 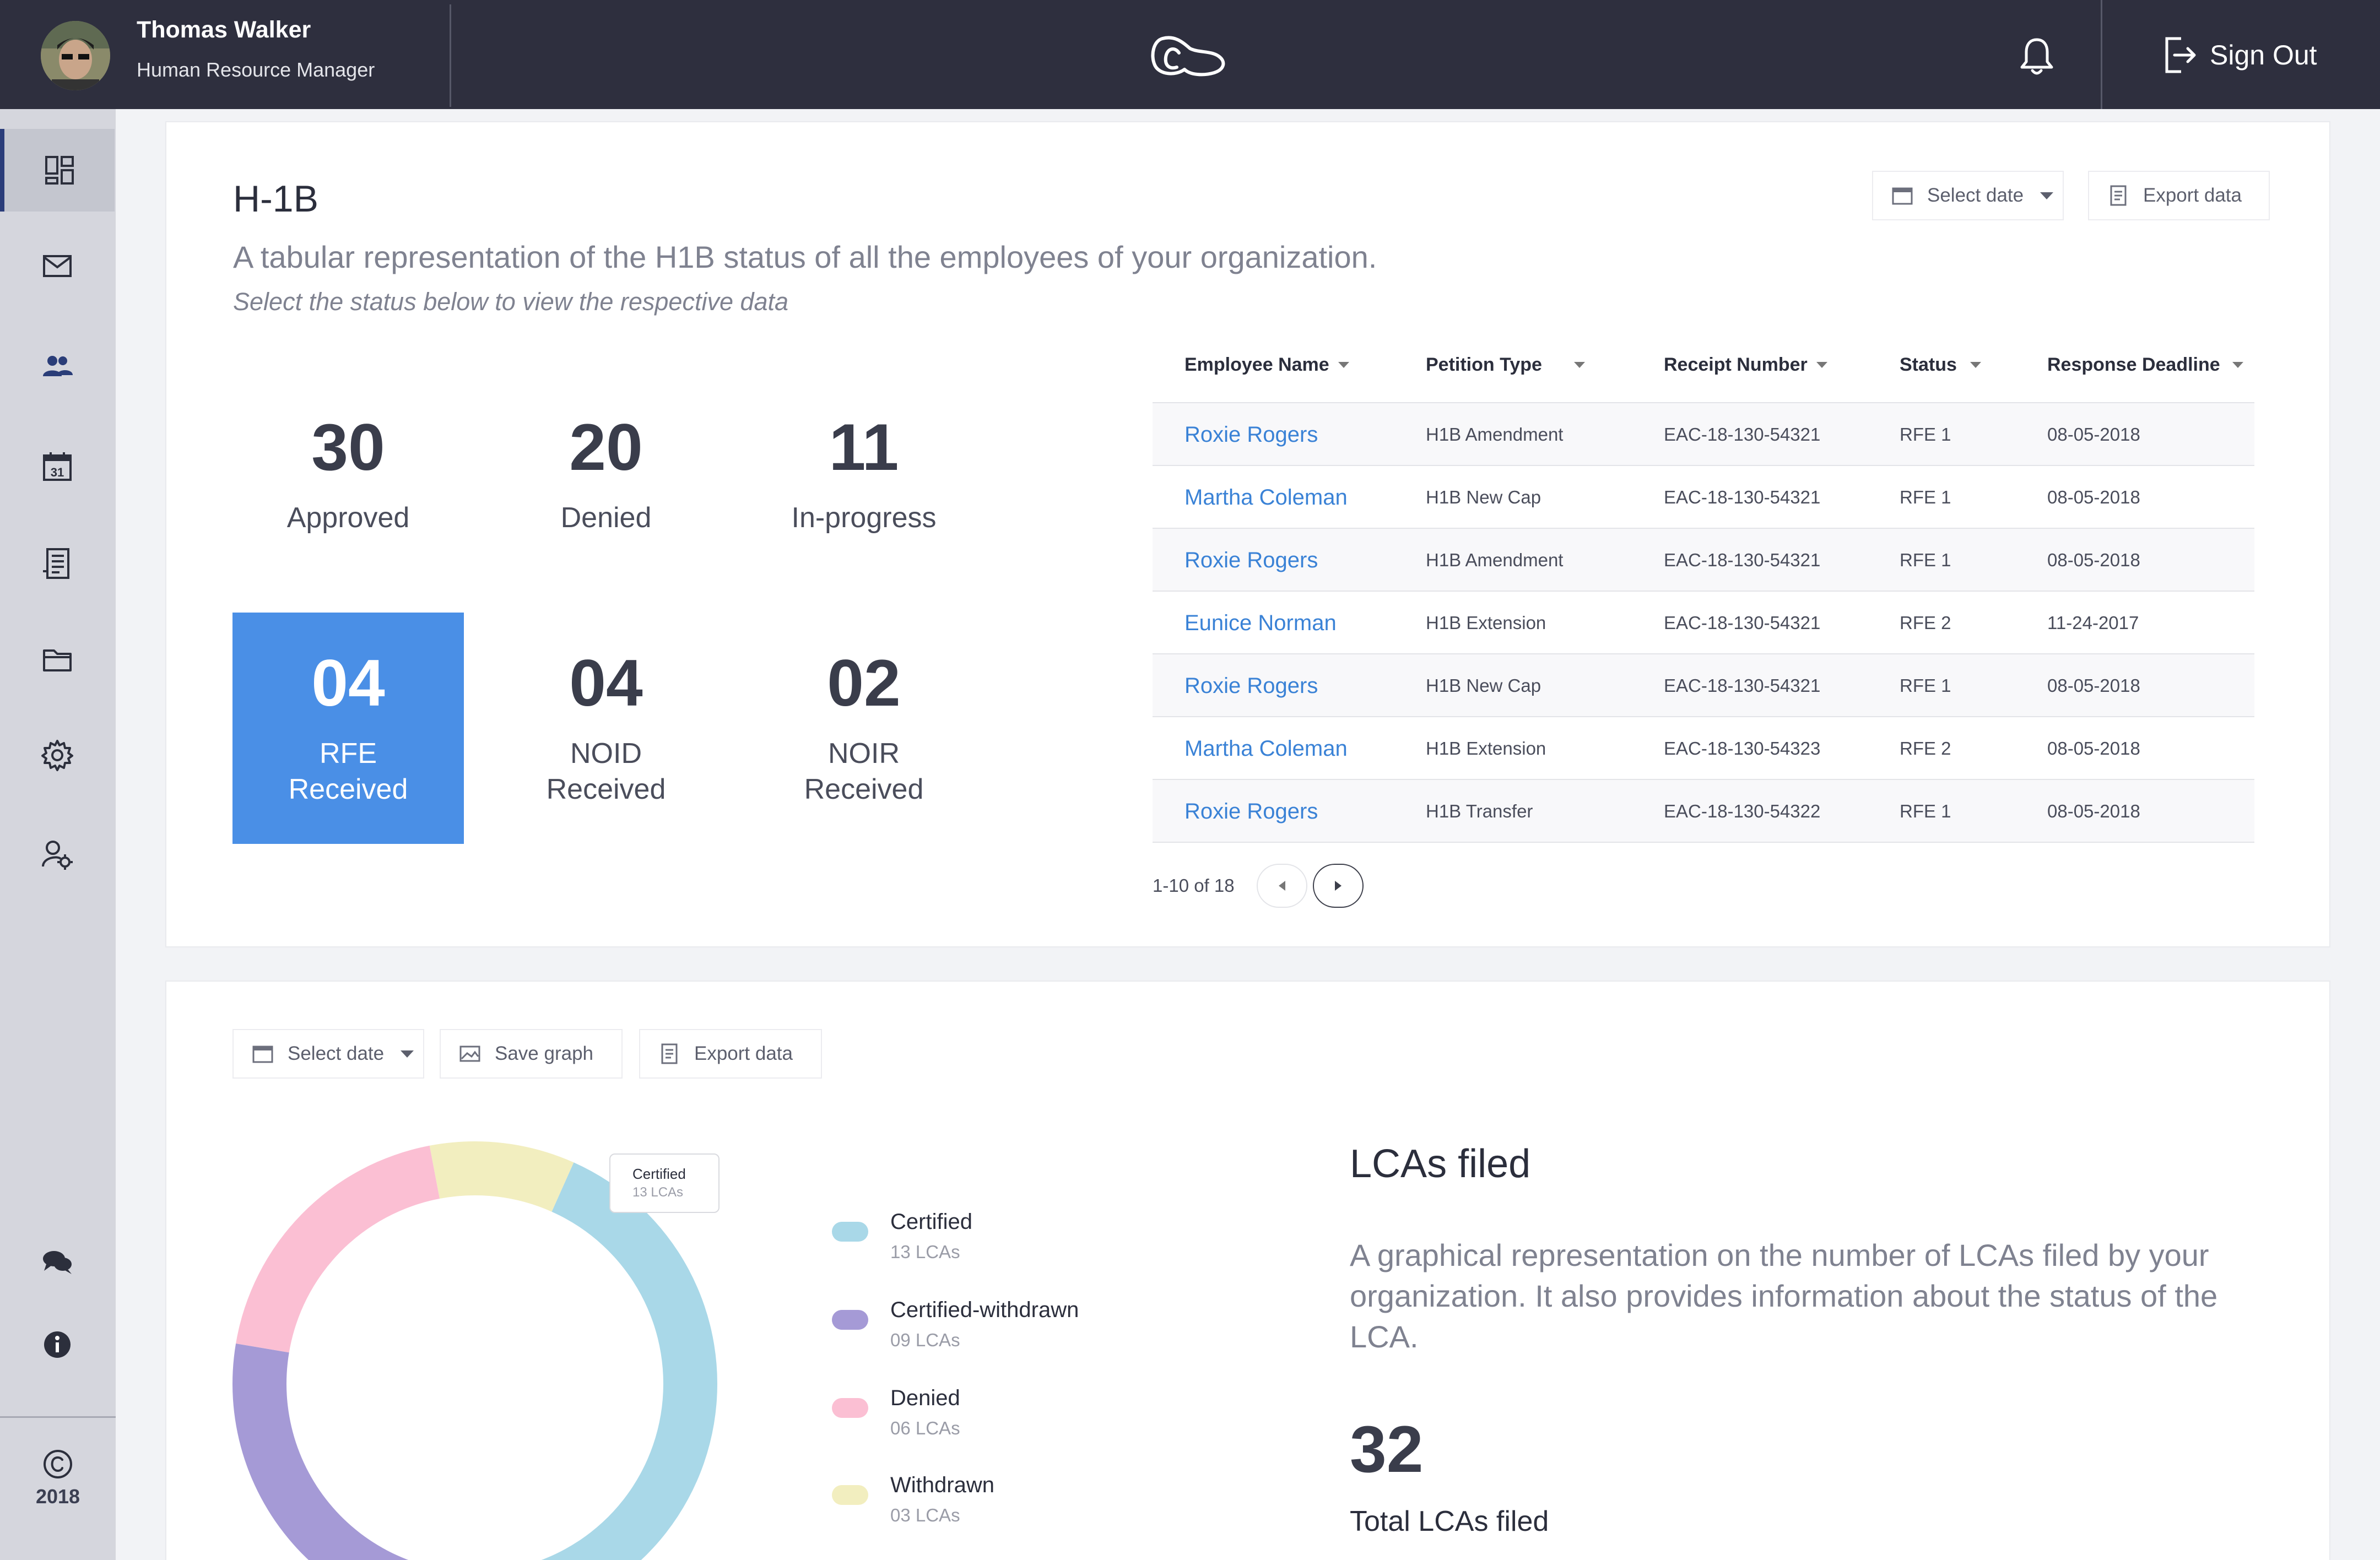 I want to click on donut-slice-denied, so click(x=338, y=1249).